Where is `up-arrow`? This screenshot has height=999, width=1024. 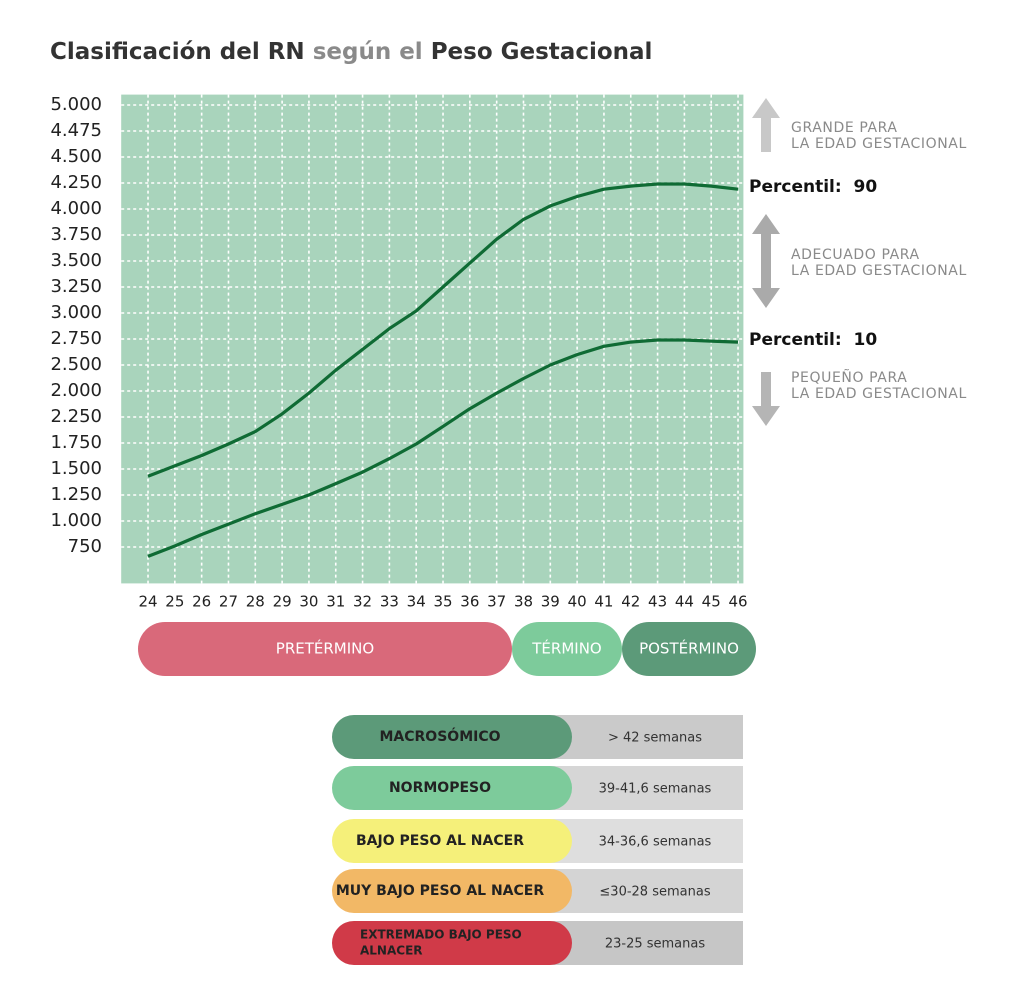 up-arrow is located at coordinates (766, 125).